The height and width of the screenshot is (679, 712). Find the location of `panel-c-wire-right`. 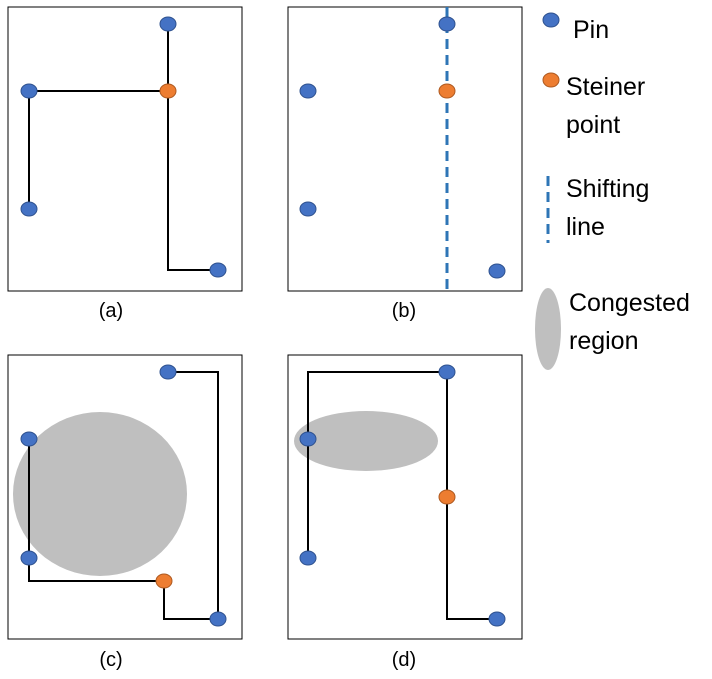

panel-c-wire-right is located at coordinates (193, 495).